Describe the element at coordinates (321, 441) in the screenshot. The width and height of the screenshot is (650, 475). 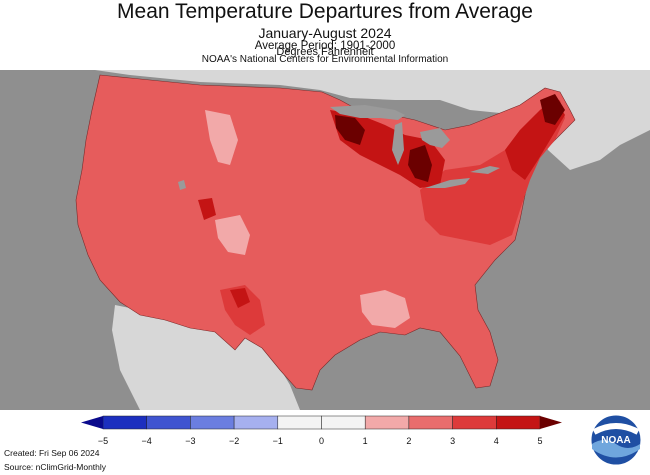
I see `legend-tick-label: 0` at that location.